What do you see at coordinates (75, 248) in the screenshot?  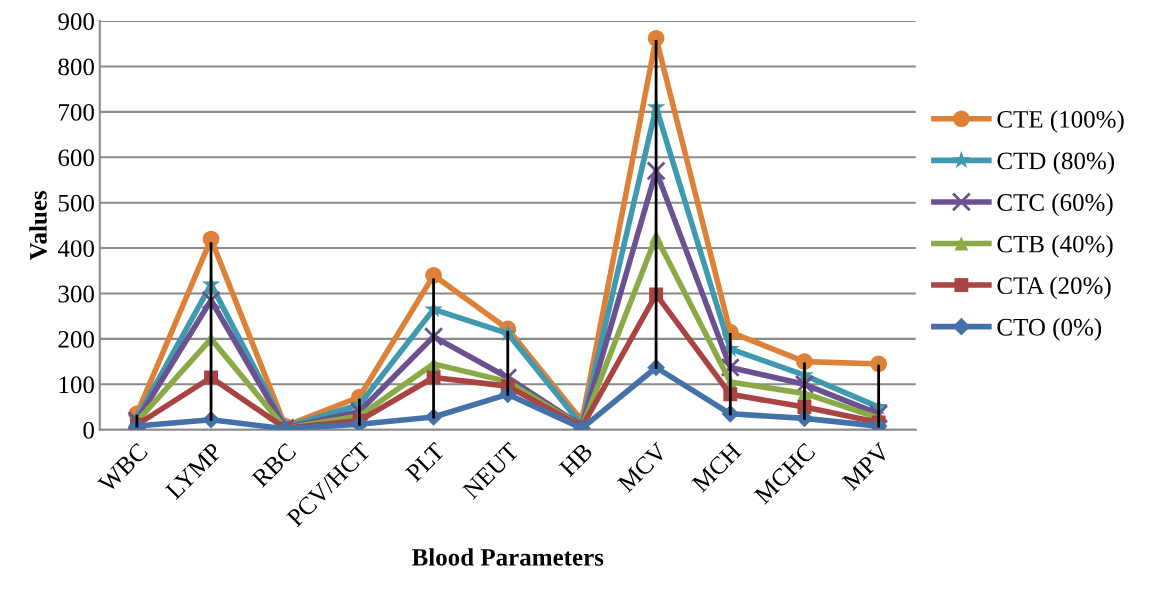 I see `y-tick-label: 400` at bounding box center [75, 248].